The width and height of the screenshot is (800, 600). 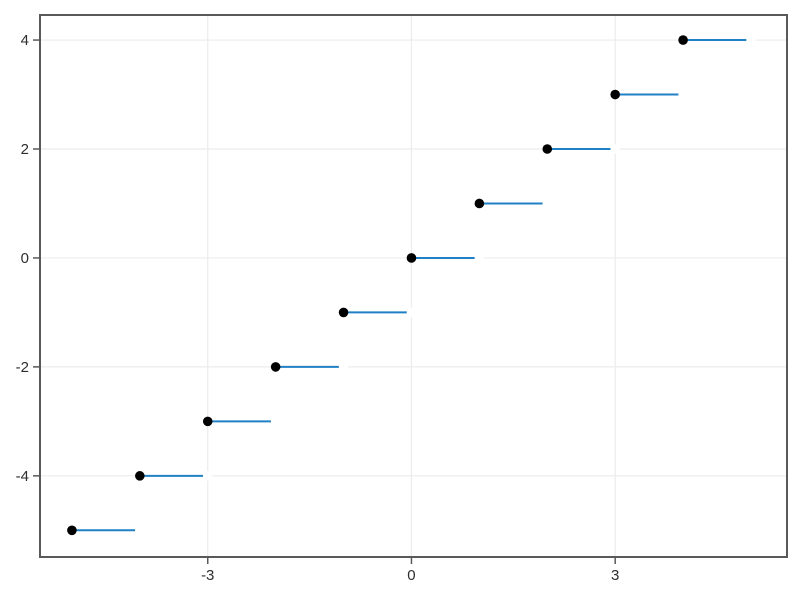 What do you see at coordinates (22, 476) in the screenshot?
I see `y-axis-tick-label: -4` at bounding box center [22, 476].